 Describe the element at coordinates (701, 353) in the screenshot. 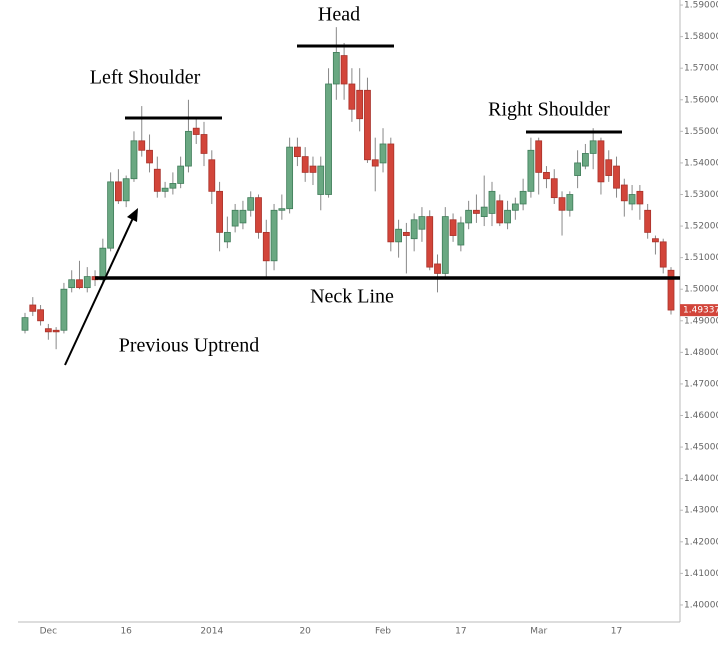

I see `y-tick-label: 1.48000` at that location.